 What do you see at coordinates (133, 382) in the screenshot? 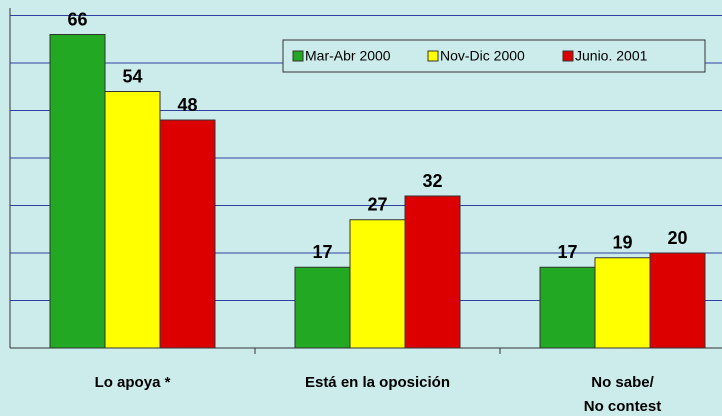
I see `x-tick-label: Lo apoya *` at bounding box center [133, 382].